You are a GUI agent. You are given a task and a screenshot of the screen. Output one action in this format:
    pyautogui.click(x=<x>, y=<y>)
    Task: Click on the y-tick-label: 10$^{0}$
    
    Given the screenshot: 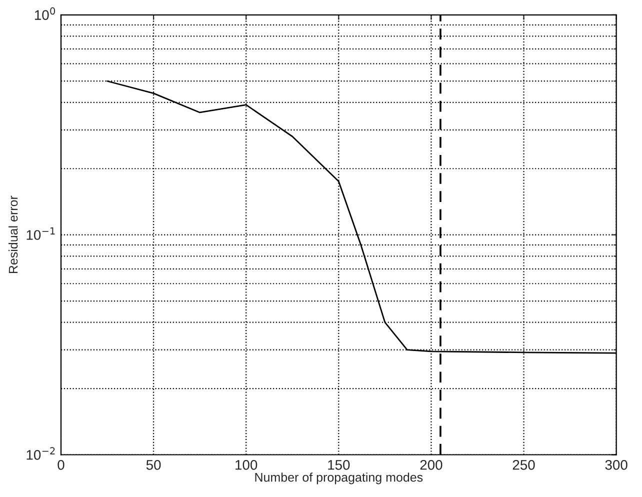 What is the action you would take?
    pyautogui.click(x=45, y=13)
    